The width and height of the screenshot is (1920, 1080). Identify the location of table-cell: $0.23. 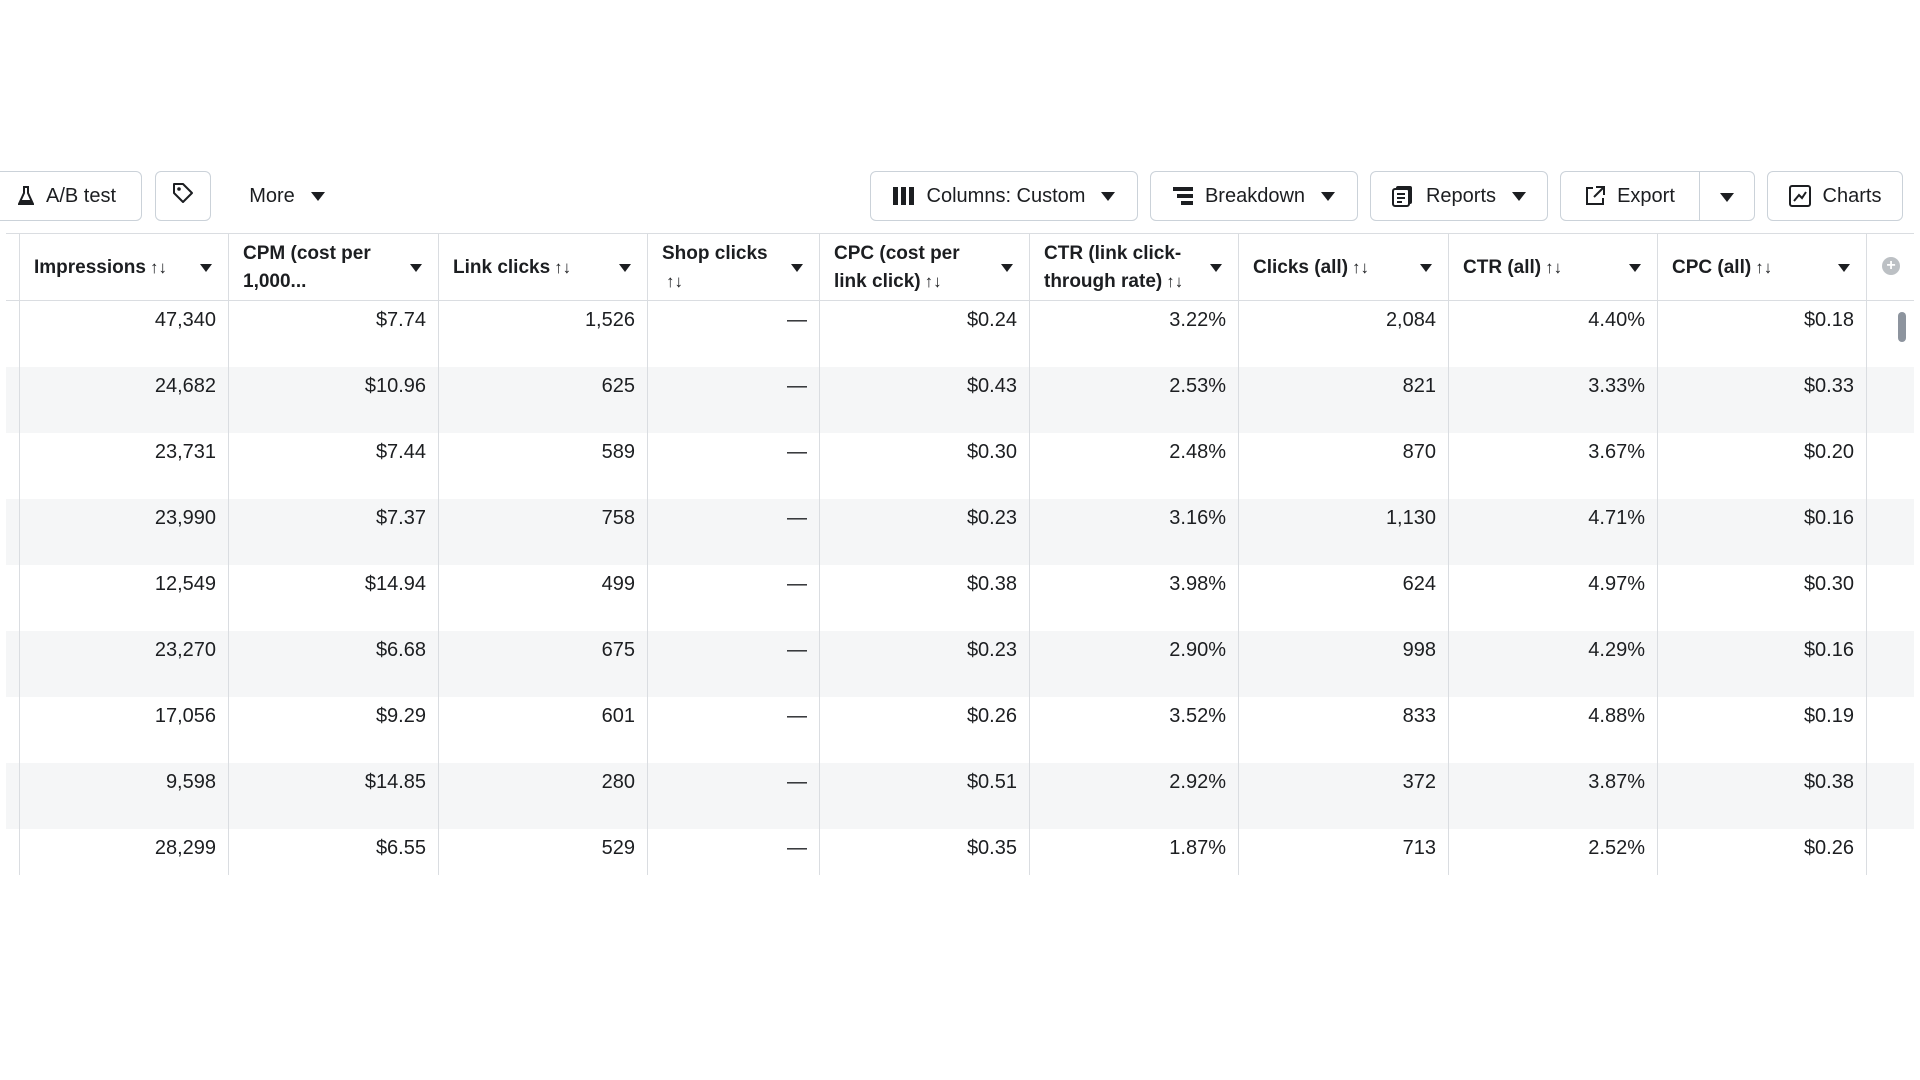
(924, 664).